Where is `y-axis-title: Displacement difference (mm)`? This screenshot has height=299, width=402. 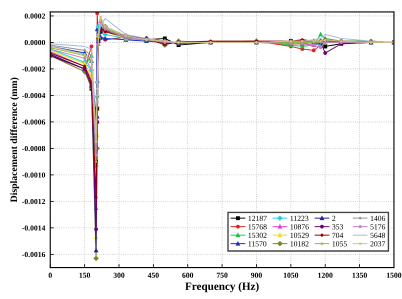 y-axis-title: Displacement difference (mm) is located at coordinates (15, 140).